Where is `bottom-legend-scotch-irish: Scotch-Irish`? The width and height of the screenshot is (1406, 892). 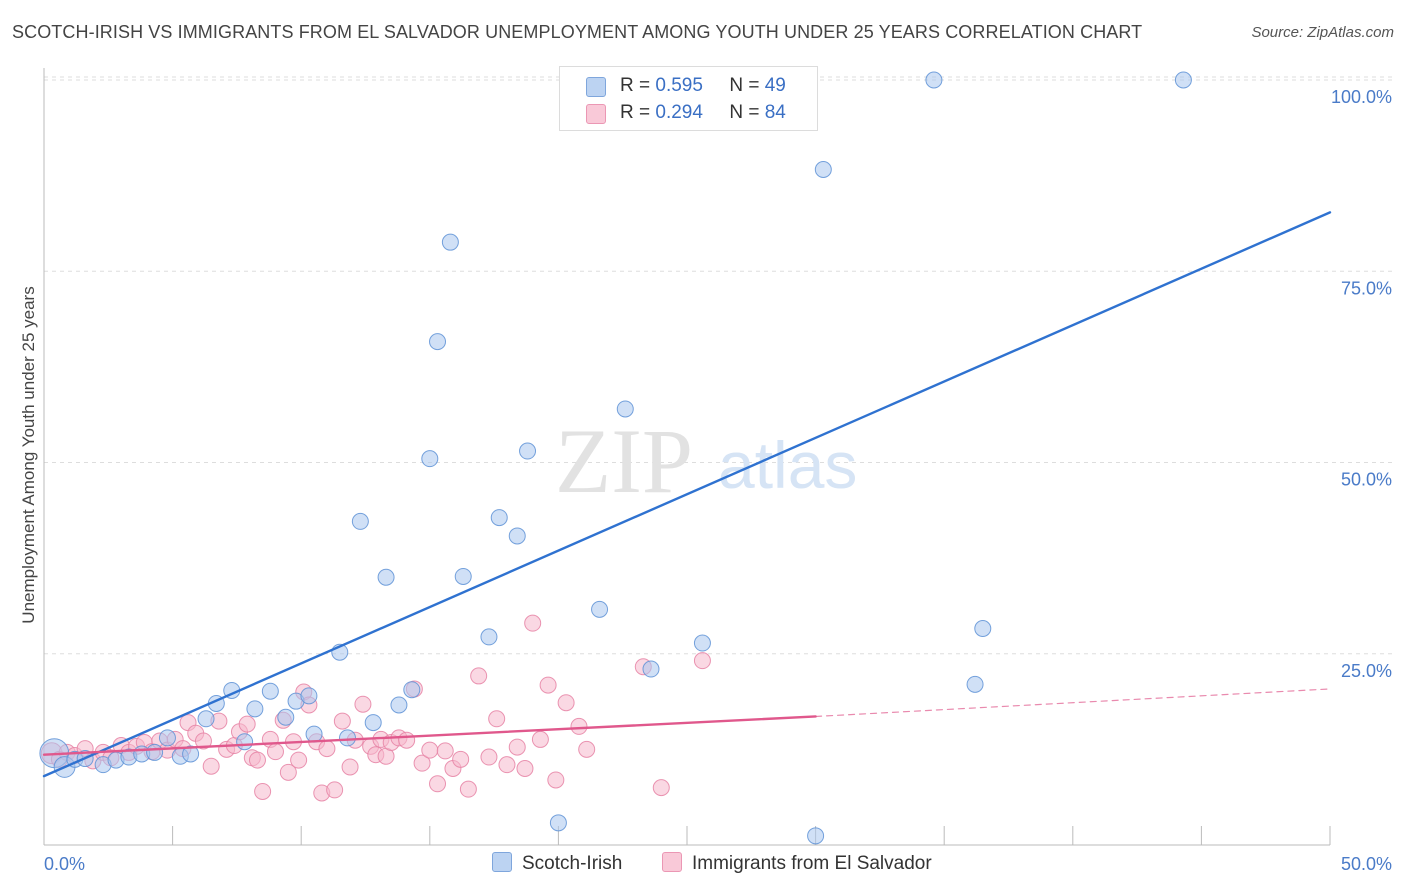
bottom-legend-scotch-irish: Scotch-Irish is located at coordinates (557, 863).